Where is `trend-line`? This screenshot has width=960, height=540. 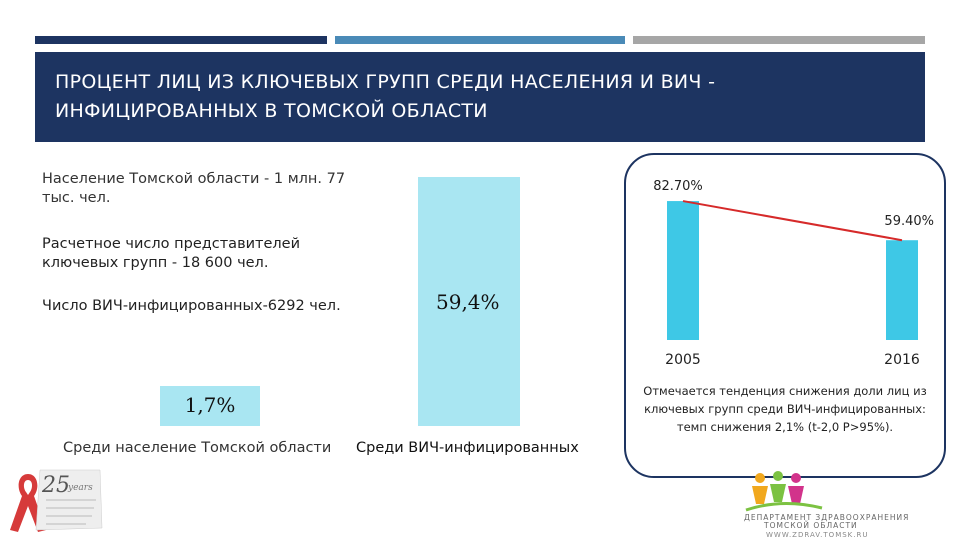 trend-line is located at coordinates (792, 221).